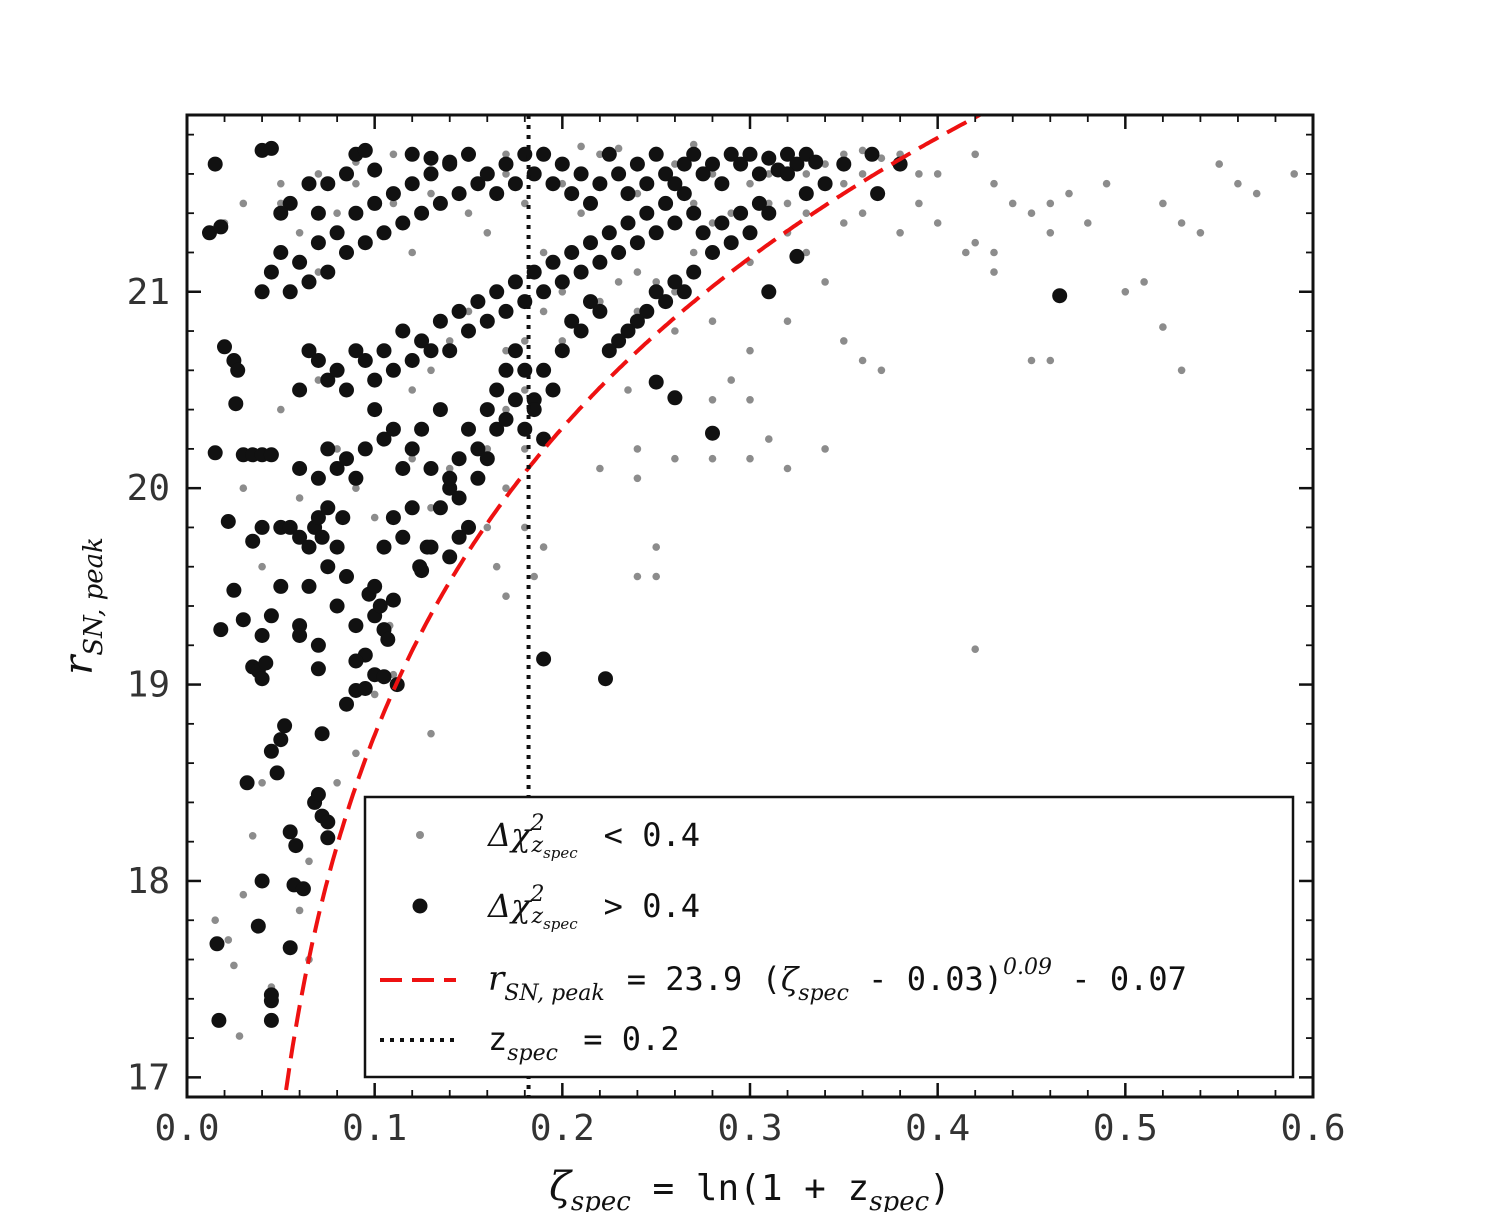 The image size is (1500, 1212). Describe the element at coordinates (537, 845) in the screenshot. I see `legend-low-sub: z` at that location.